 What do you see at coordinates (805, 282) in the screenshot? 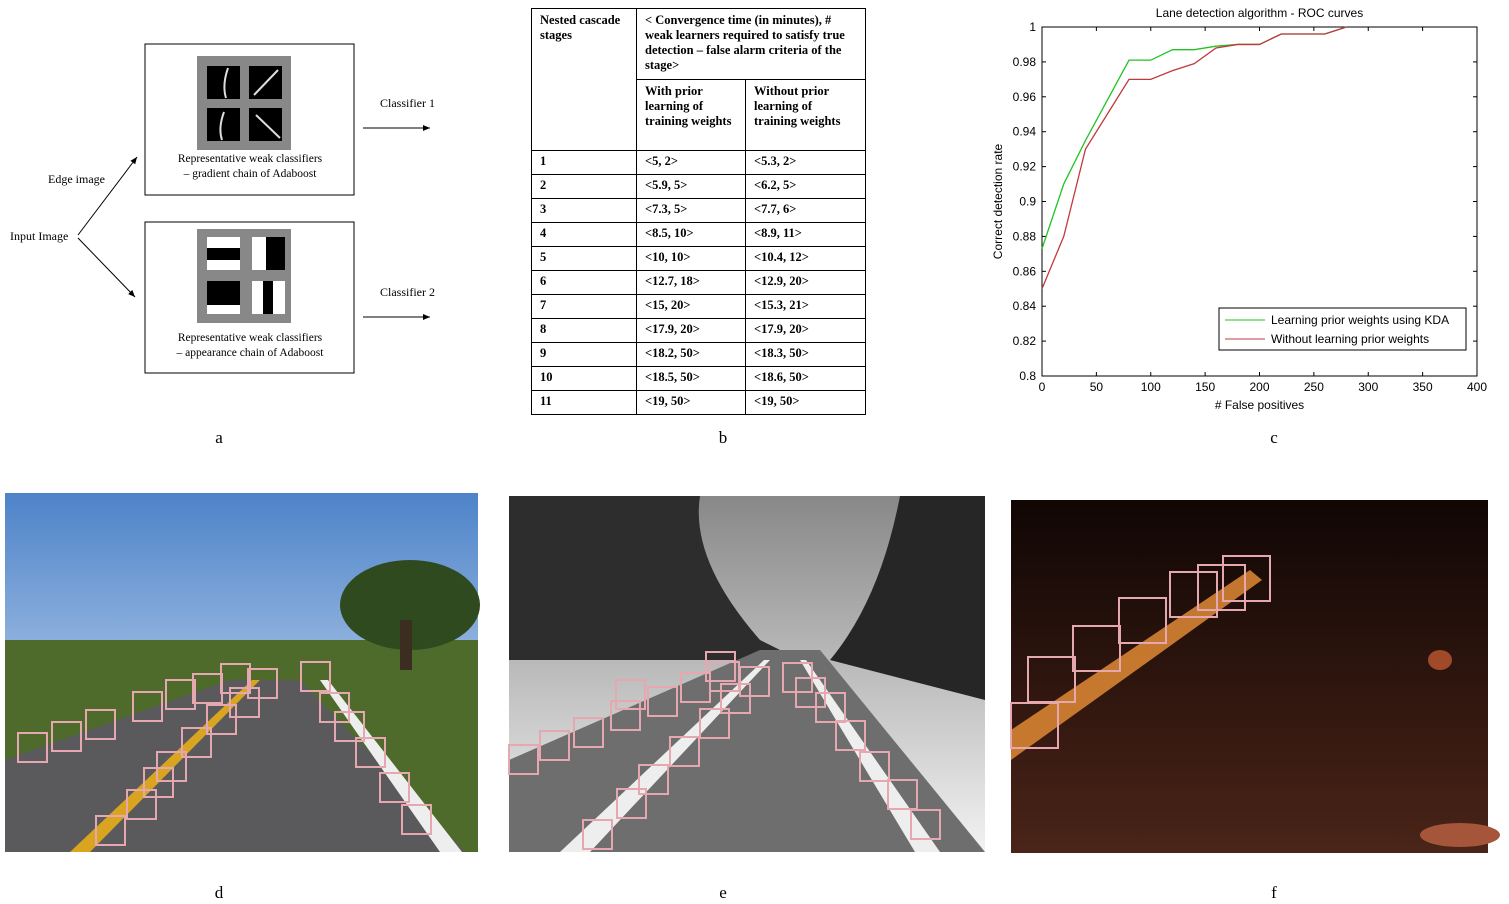
I see `cell: <12.9, 20>` at bounding box center [805, 282].